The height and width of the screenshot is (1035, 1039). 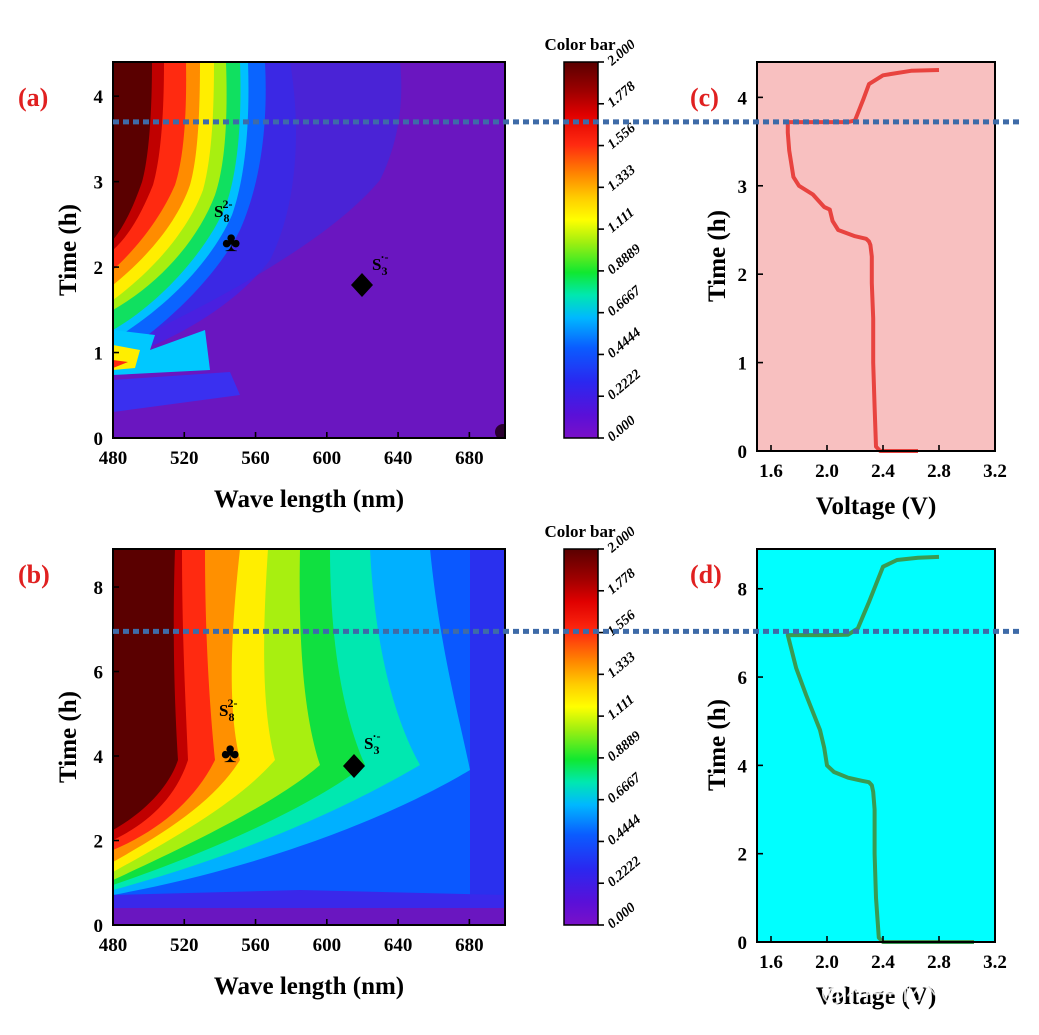 What do you see at coordinates (372, 743) in the screenshot?
I see `annotation-s3-b: S3·-` at bounding box center [372, 743].